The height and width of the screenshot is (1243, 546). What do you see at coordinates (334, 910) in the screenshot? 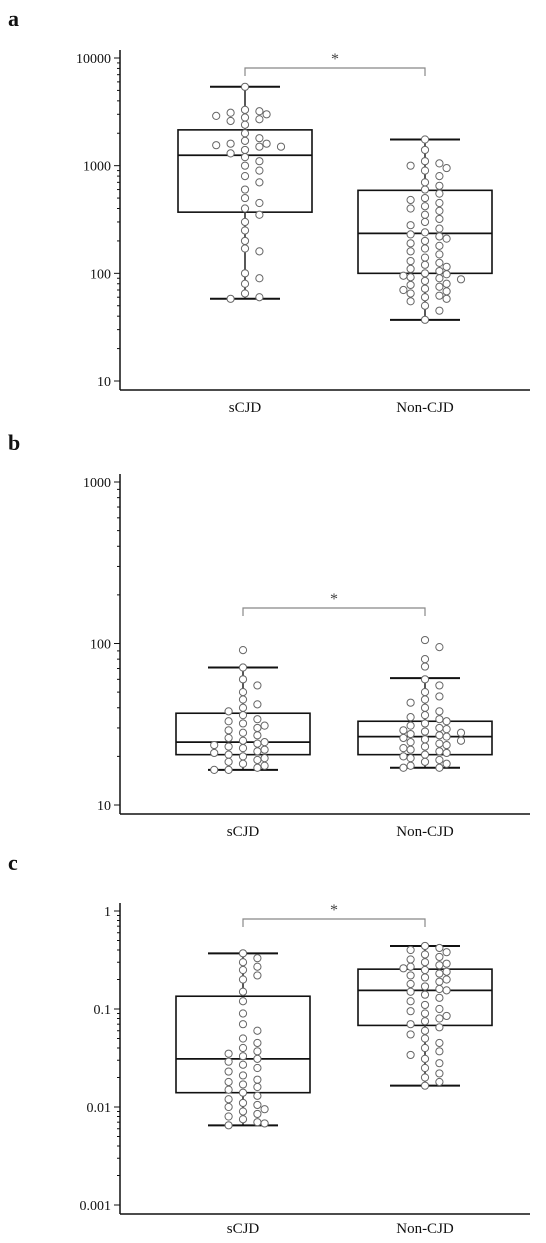
I see `panel-c-significance-star: *` at bounding box center [334, 910].